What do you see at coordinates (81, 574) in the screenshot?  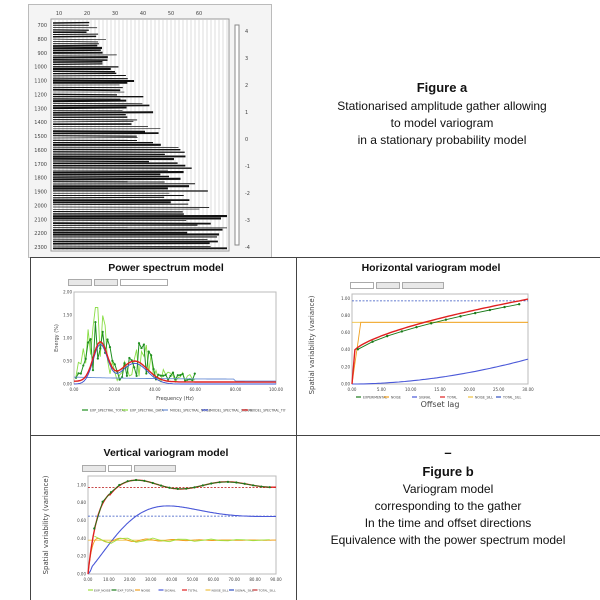 I see `vv-y-tick: 0.00` at bounding box center [81, 574].